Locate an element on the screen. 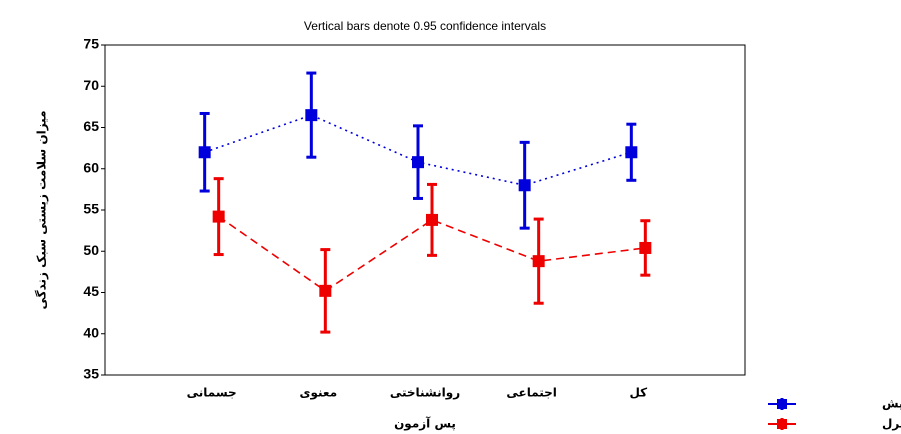  y-tick-label: 55 is located at coordinates (91, 209).